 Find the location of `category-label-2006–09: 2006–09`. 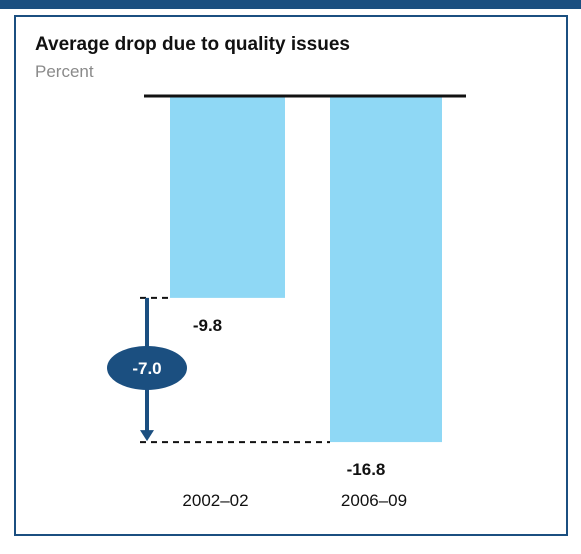

category-label-2006–09: 2006–09 is located at coordinates (374, 500).